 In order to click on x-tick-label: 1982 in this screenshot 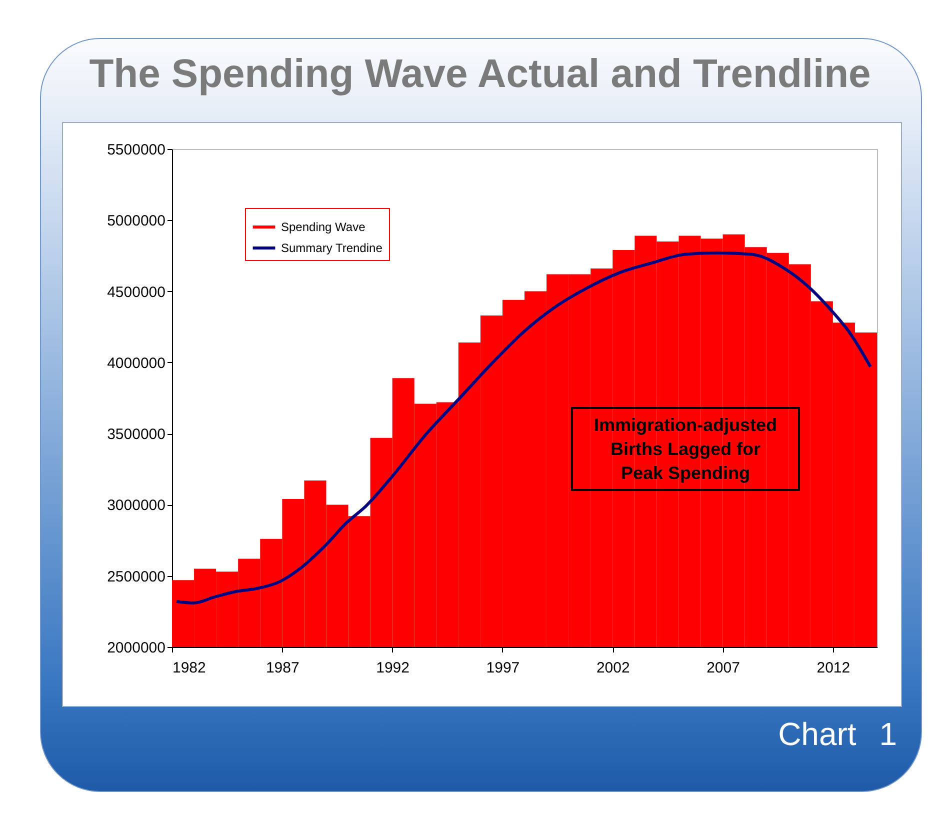, I will do `click(189, 668)`.